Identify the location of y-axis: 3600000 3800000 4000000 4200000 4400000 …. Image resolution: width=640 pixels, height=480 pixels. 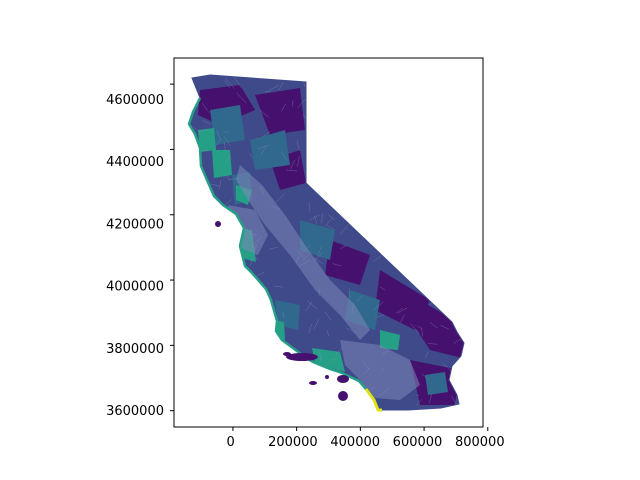
(140, 251).